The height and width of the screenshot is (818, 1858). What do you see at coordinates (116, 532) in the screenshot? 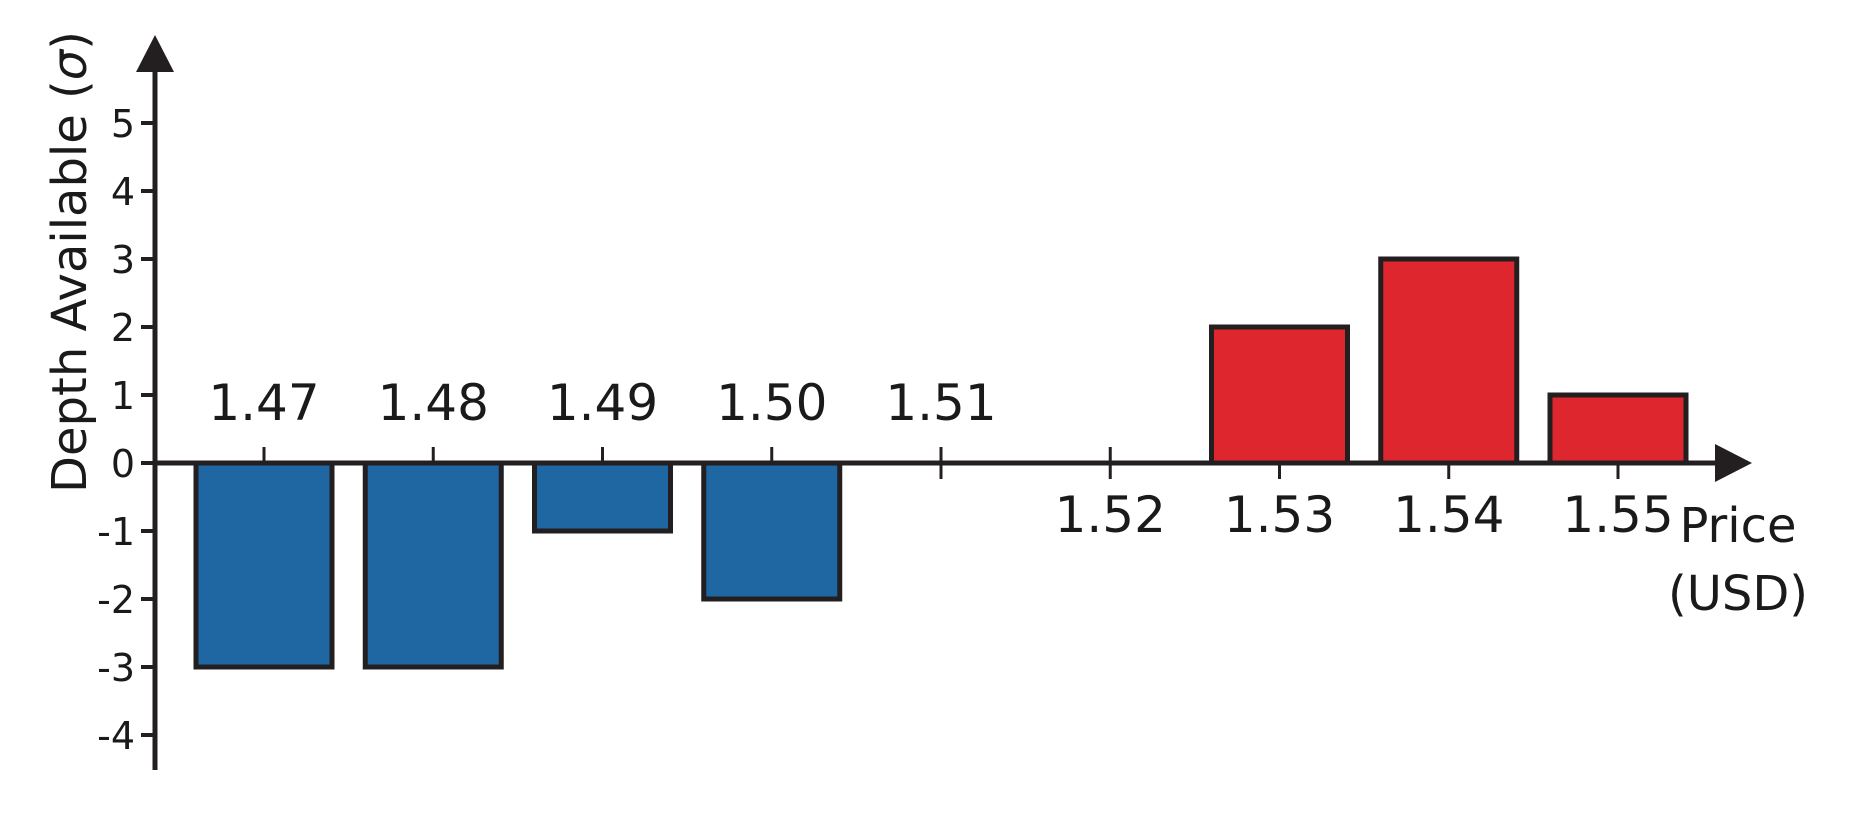
I see `y-tick-label: -1` at bounding box center [116, 532].